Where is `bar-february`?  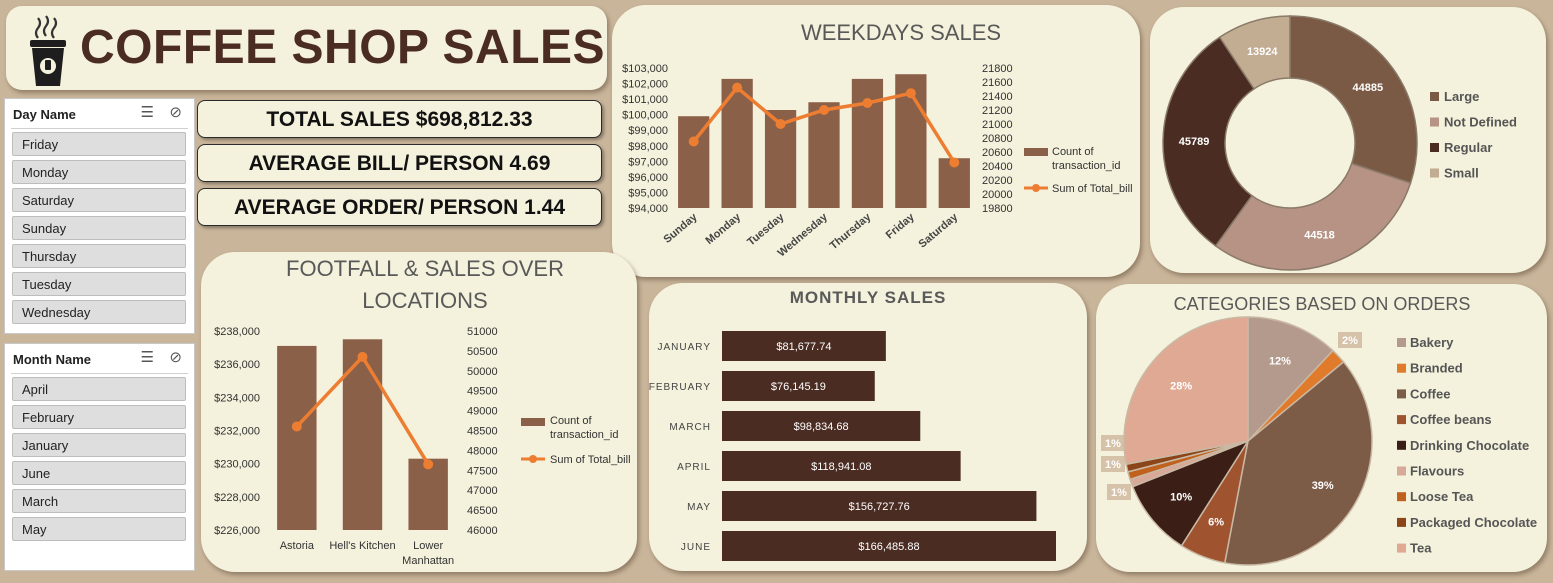
bar-february is located at coordinates (798, 386).